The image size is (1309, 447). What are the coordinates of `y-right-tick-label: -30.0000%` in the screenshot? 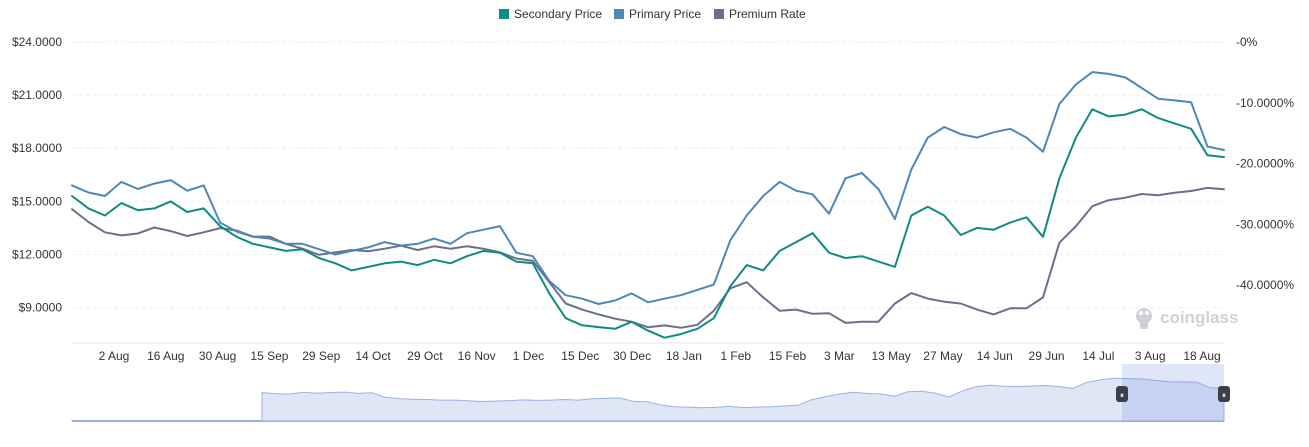 It's located at (1265, 224).